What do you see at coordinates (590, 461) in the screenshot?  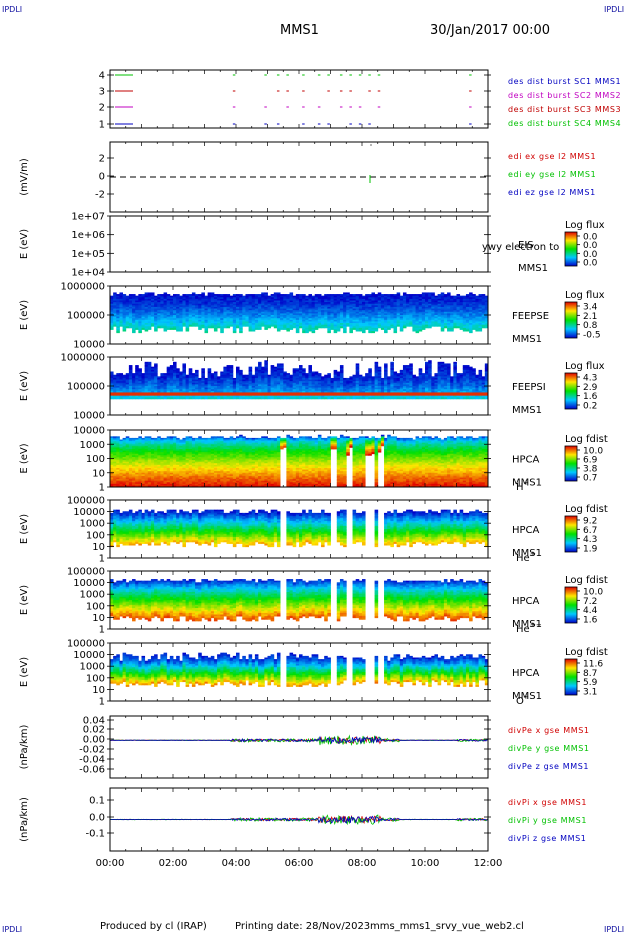 I see `colorbar-tick-label: 6.9` at bounding box center [590, 461].